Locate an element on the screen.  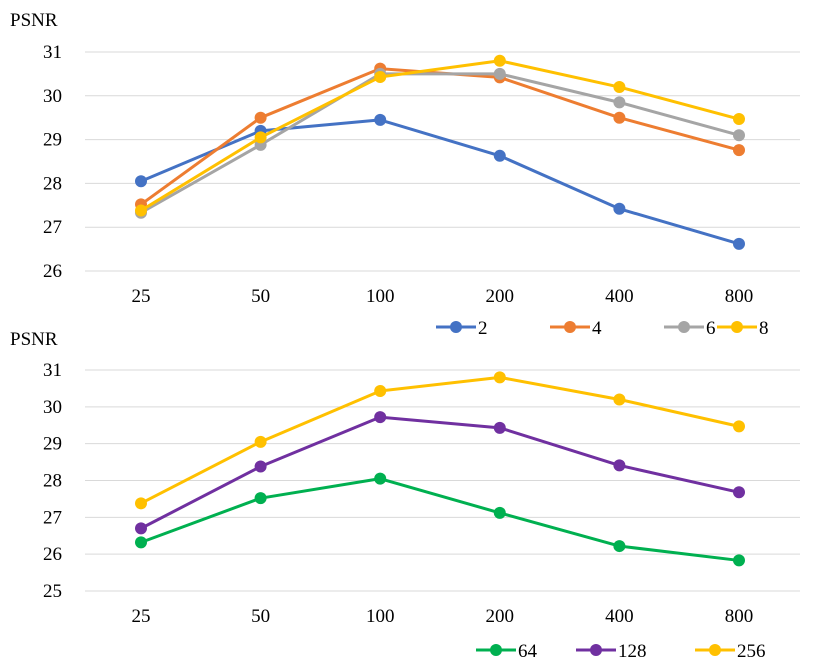
legend-label: 8 is located at coordinates (764, 328).